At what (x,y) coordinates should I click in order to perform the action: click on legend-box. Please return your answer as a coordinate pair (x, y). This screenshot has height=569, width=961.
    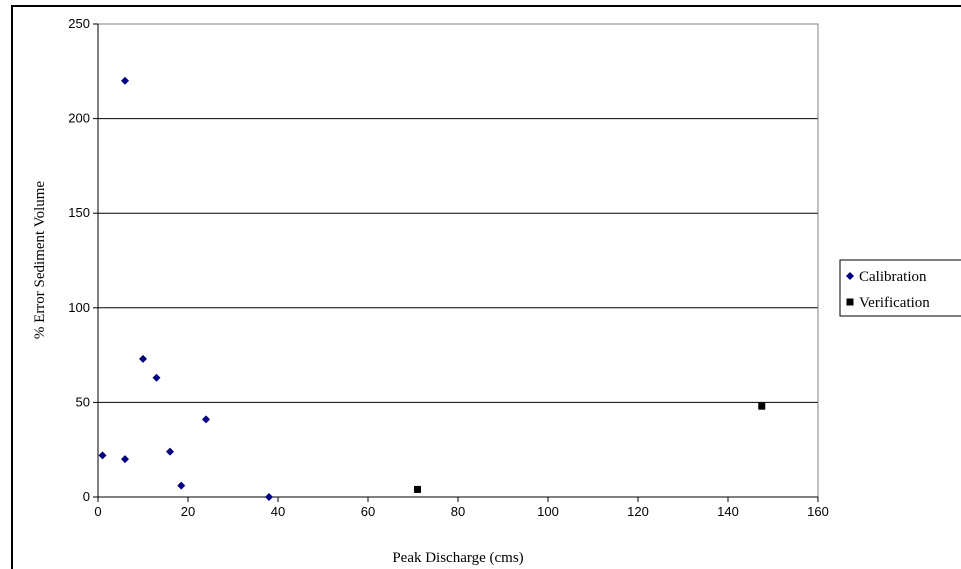
    Looking at the image, I should click on (900, 288).